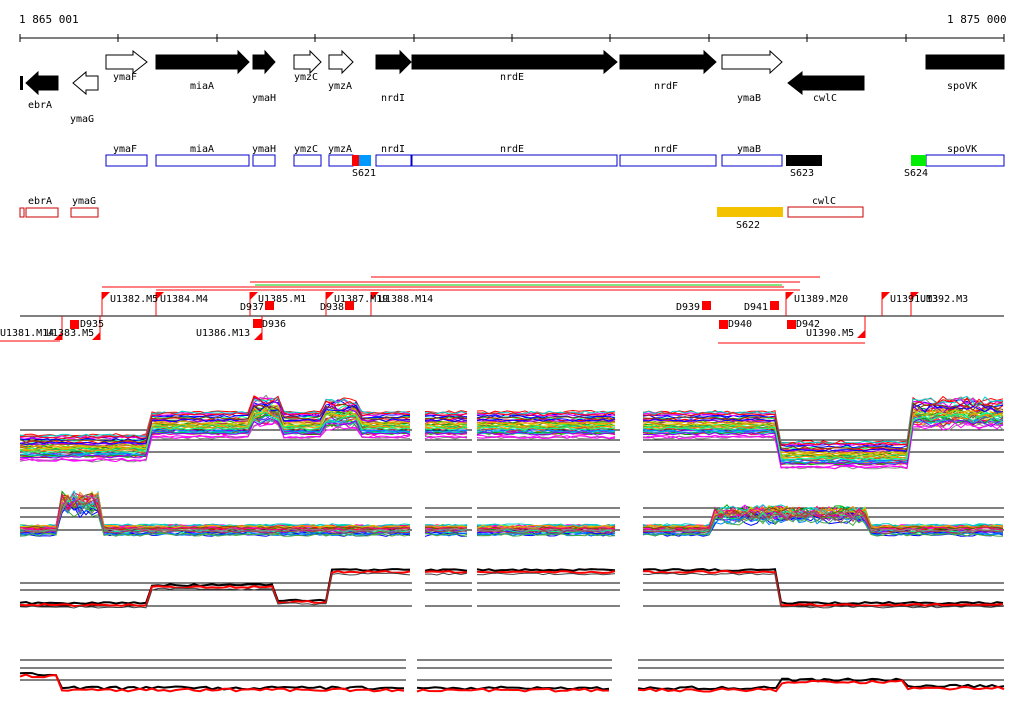  Describe the element at coordinates (962, 149) in the screenshot. I see `annotation-label-spoVK: spoVK` at that location.